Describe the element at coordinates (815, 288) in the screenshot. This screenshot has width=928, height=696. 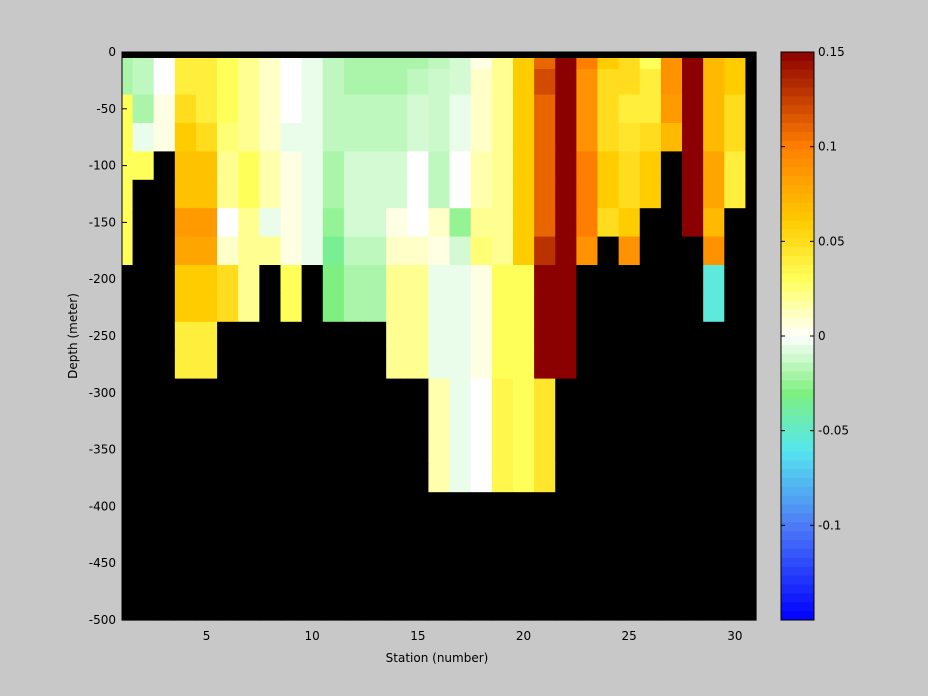
I see `colorbar-ticks: 0.15 0.1 0.05 0 -0.05 -0.1` at that location.